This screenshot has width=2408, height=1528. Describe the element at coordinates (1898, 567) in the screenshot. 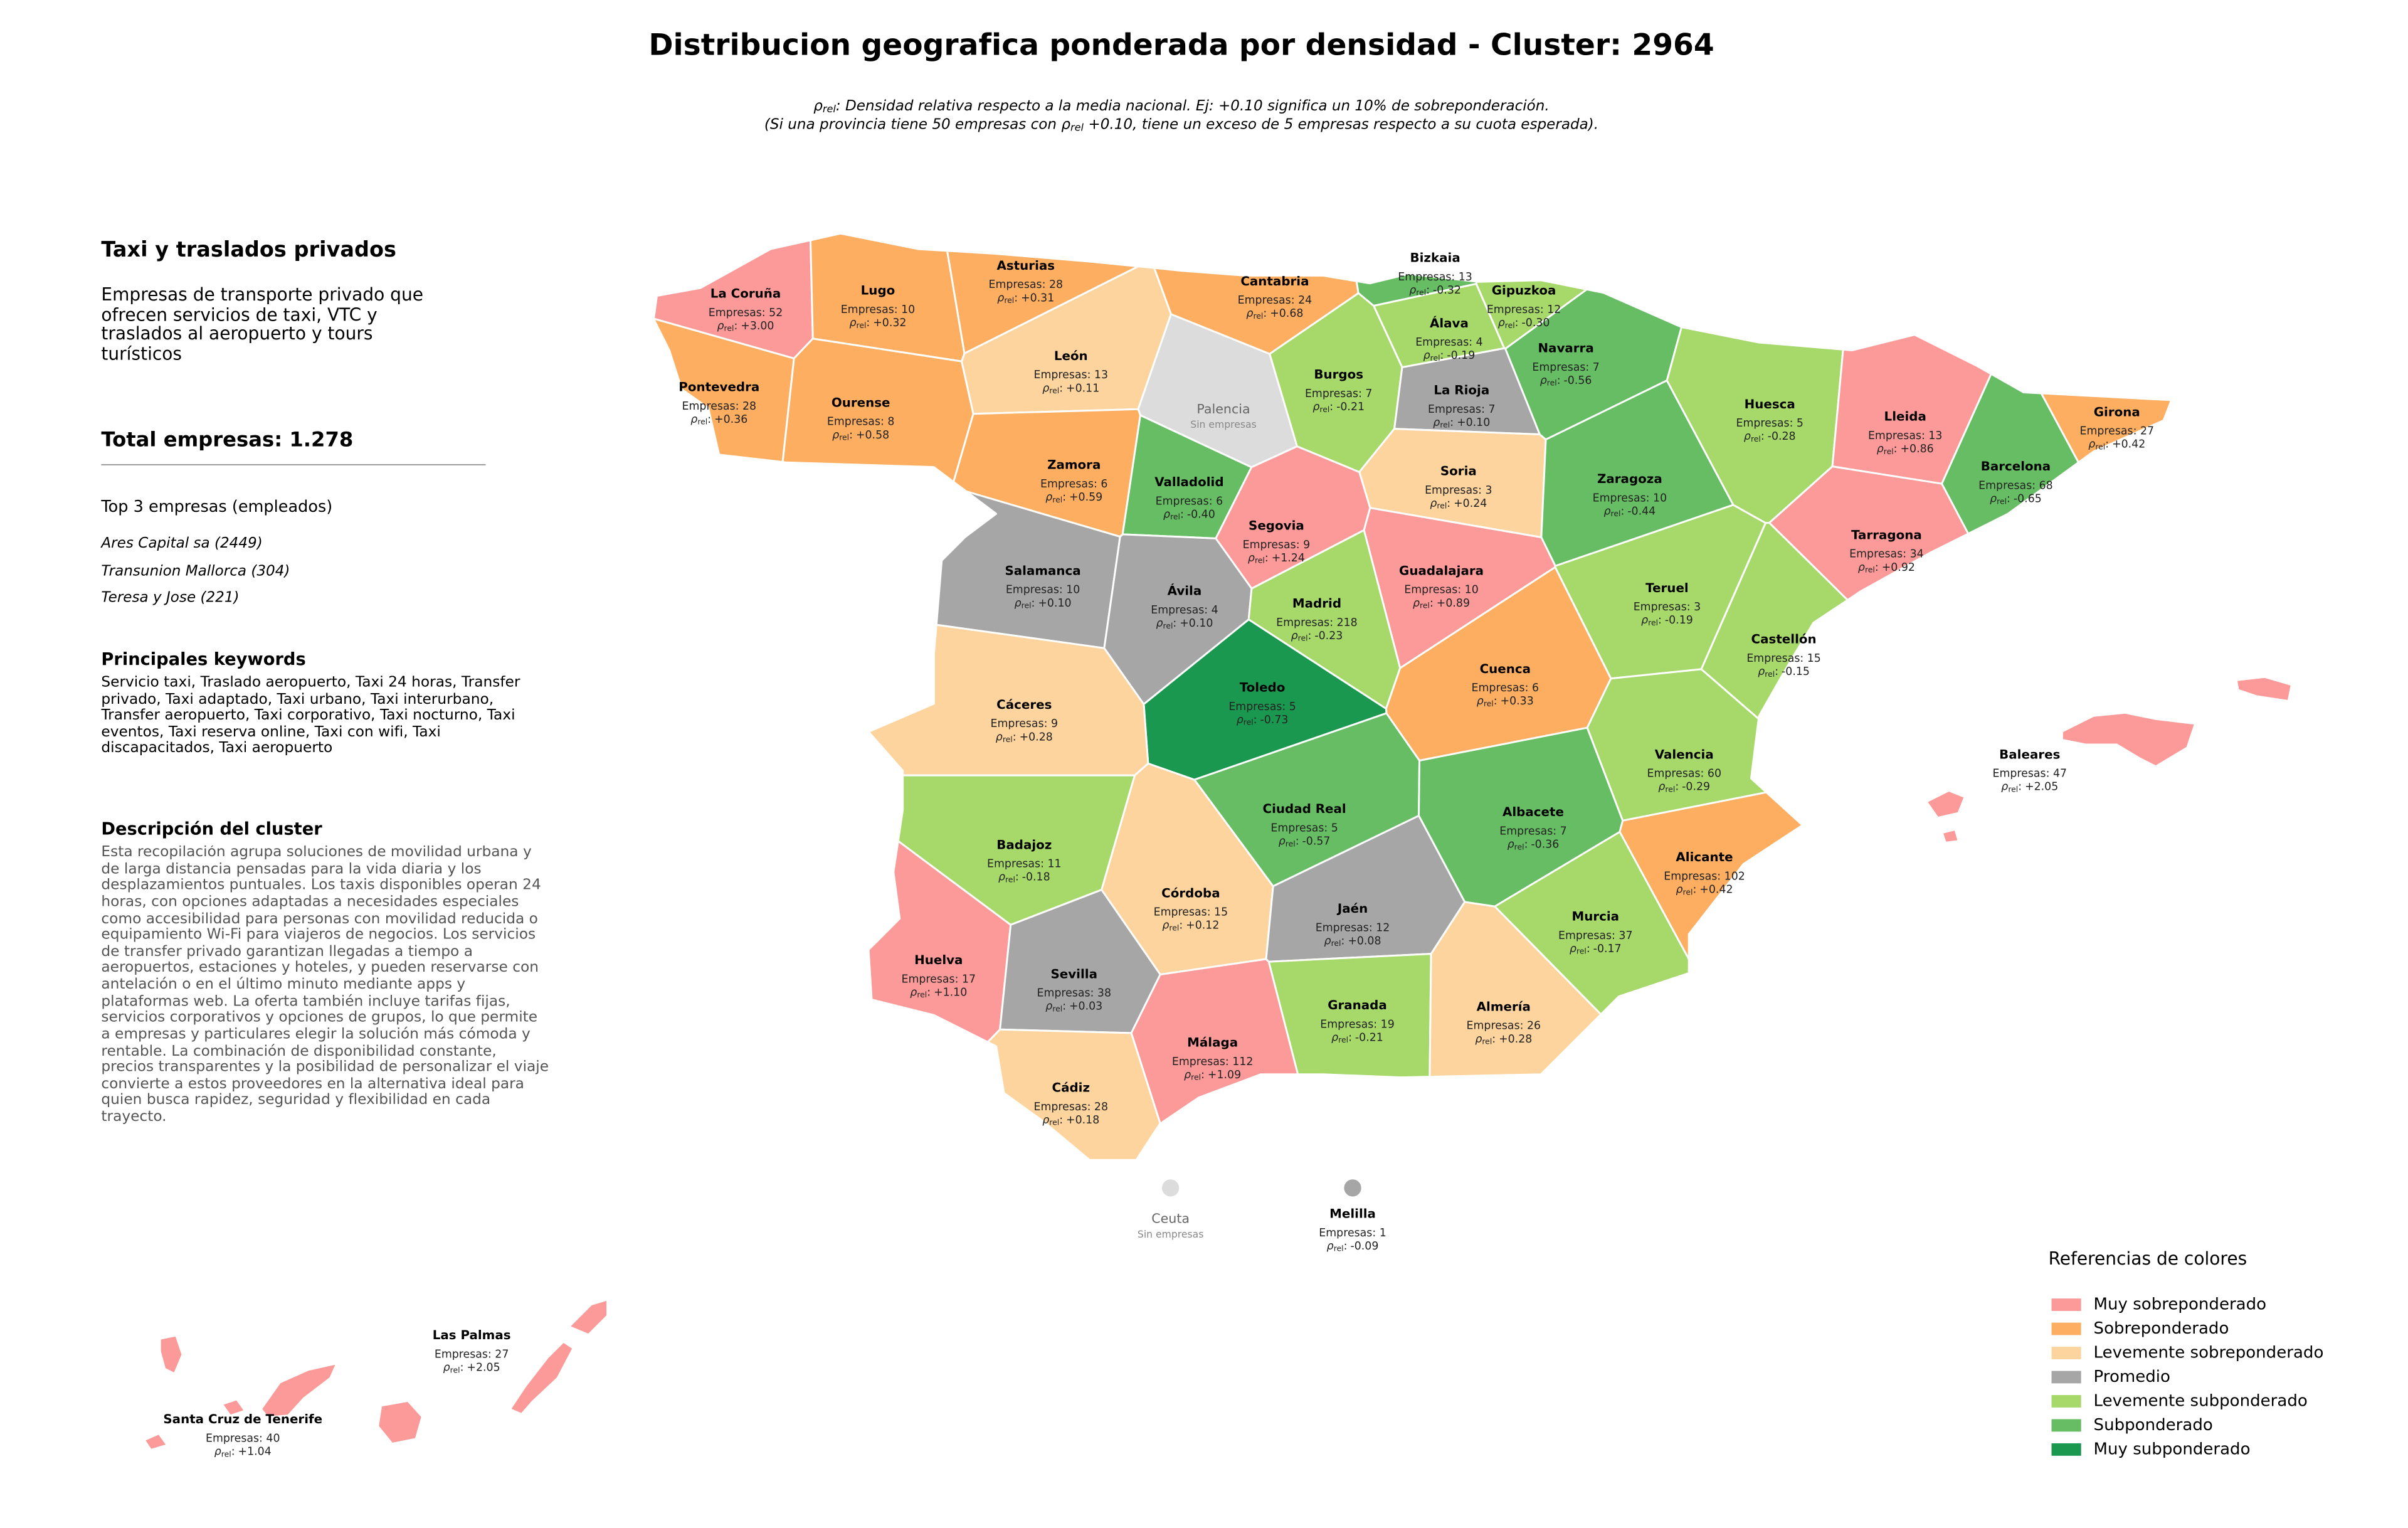

I see `rho-value: +0.92` at that location.